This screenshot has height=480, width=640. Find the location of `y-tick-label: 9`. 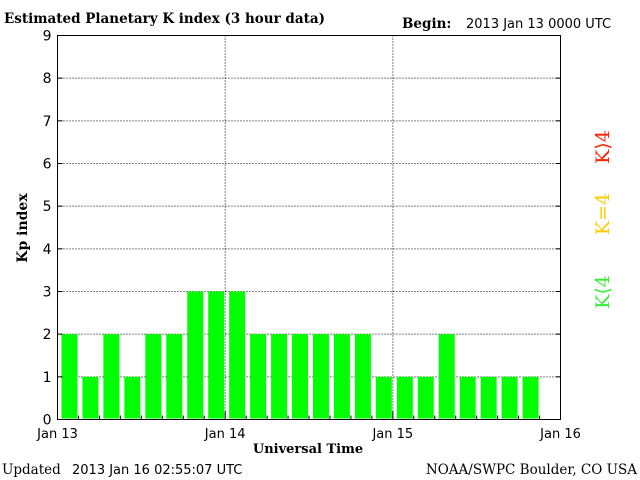

y-tick-label: 9 is located at coordinates (47, 37).